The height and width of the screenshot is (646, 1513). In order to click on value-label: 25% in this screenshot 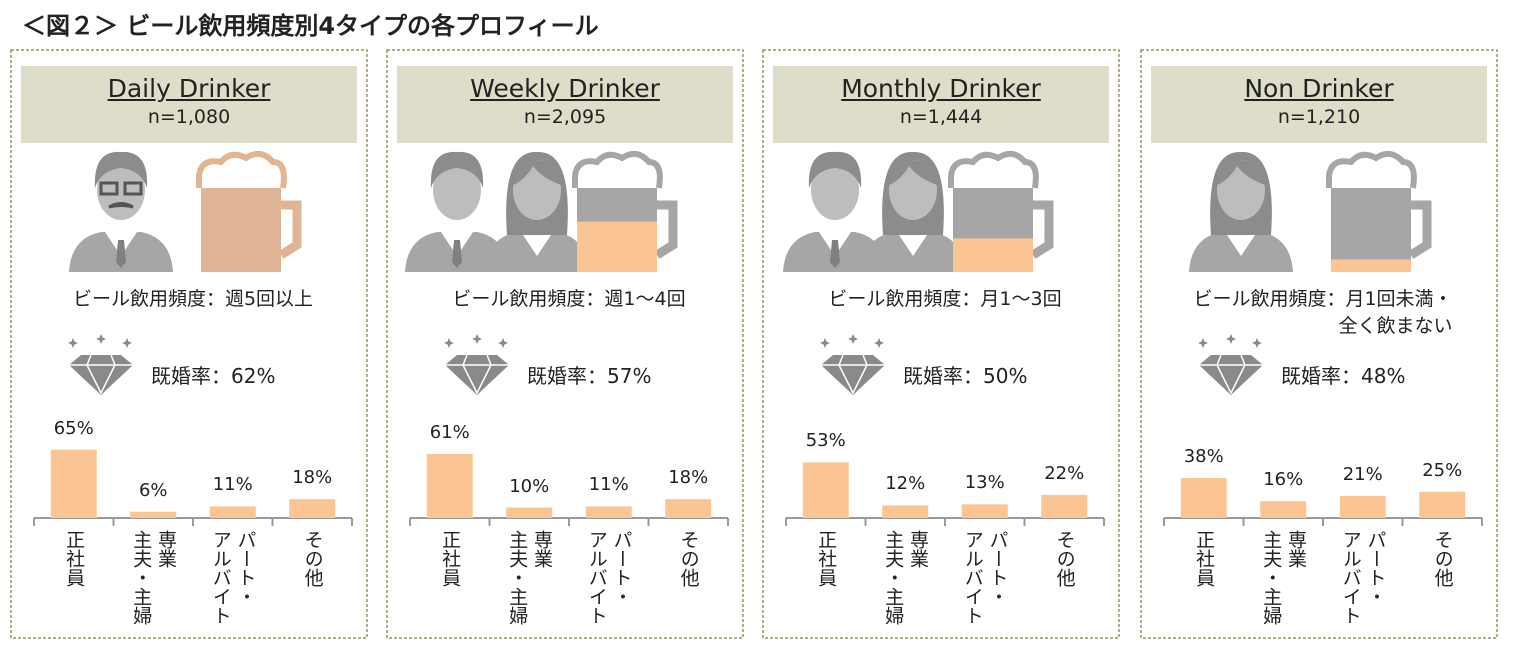, I will do `click(1442, 470)`.